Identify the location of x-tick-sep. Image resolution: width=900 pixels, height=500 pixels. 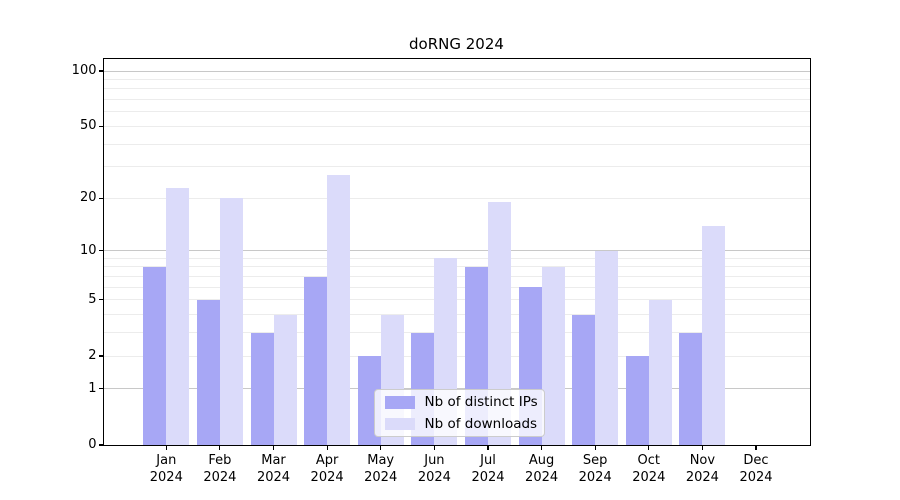
(595, 447).